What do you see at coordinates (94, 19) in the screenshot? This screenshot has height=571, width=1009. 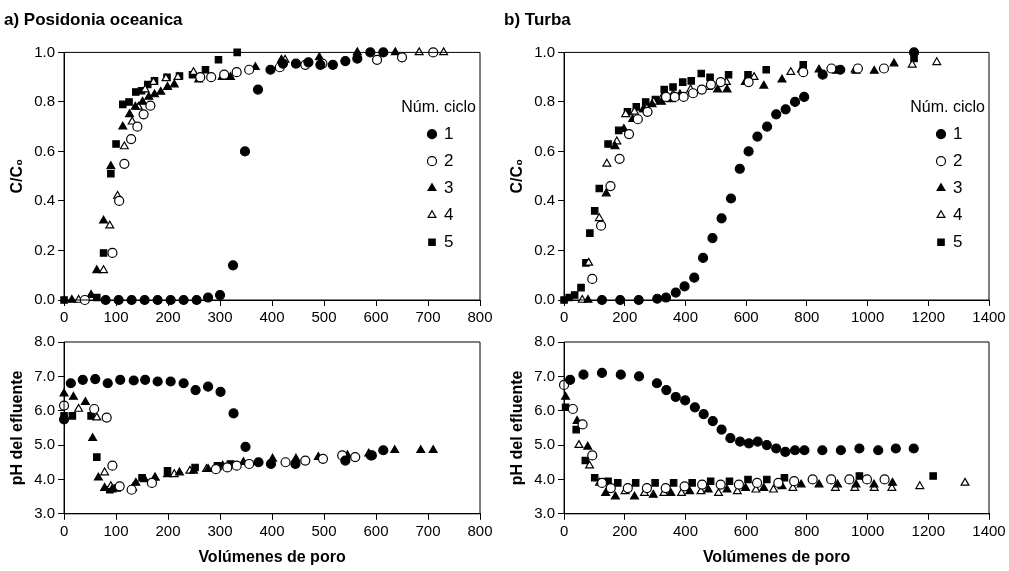 I see `chart-title: a) Posidonia oceanica` at bounding box center [94, 19].